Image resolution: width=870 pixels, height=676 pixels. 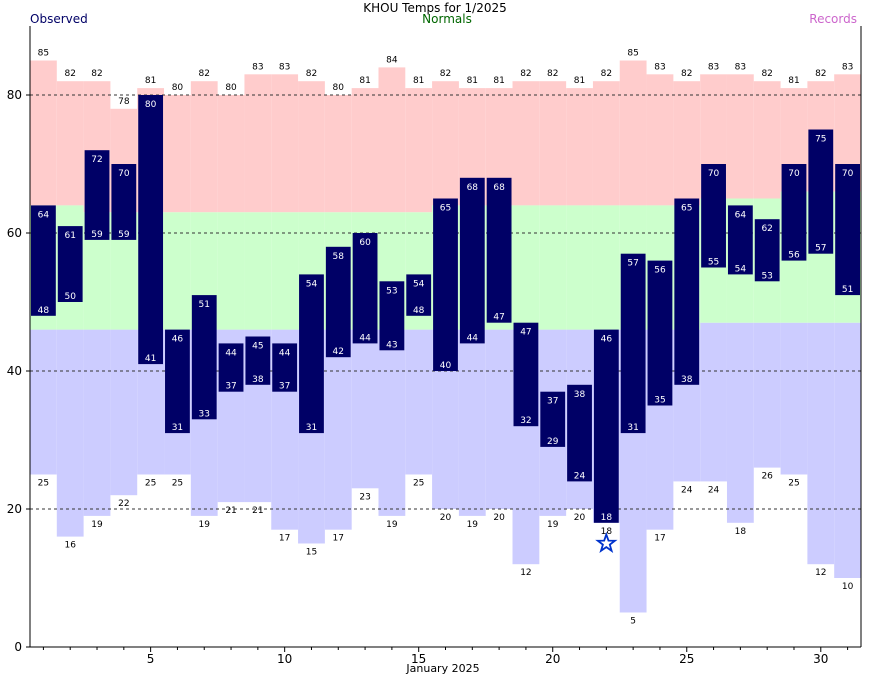 I want to click on observed-low-label-day-18: 47, so click(x=498, y=318).